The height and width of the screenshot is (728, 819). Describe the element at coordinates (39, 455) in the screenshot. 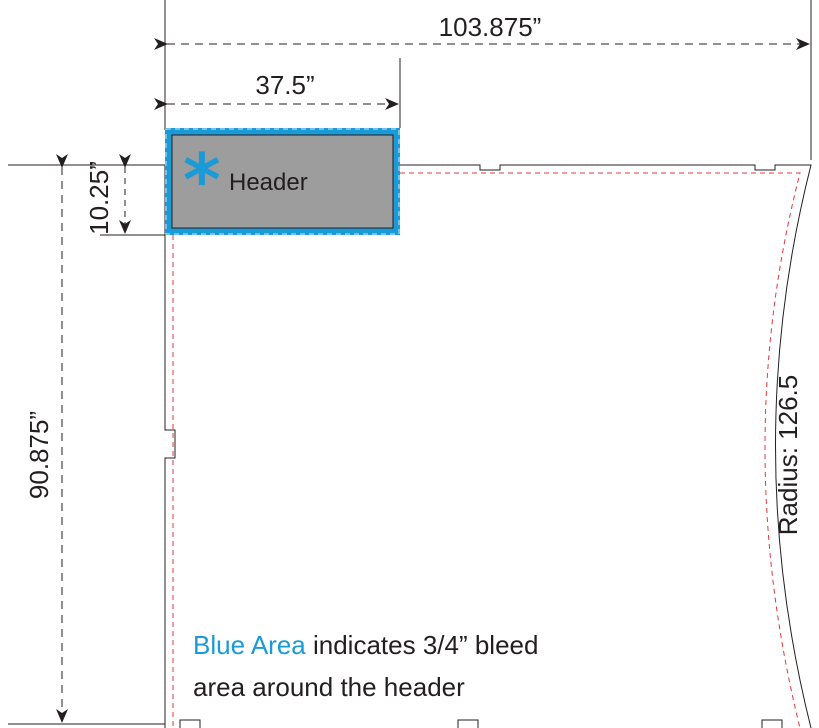

I see `total-height-label: 90.875”` at that location.